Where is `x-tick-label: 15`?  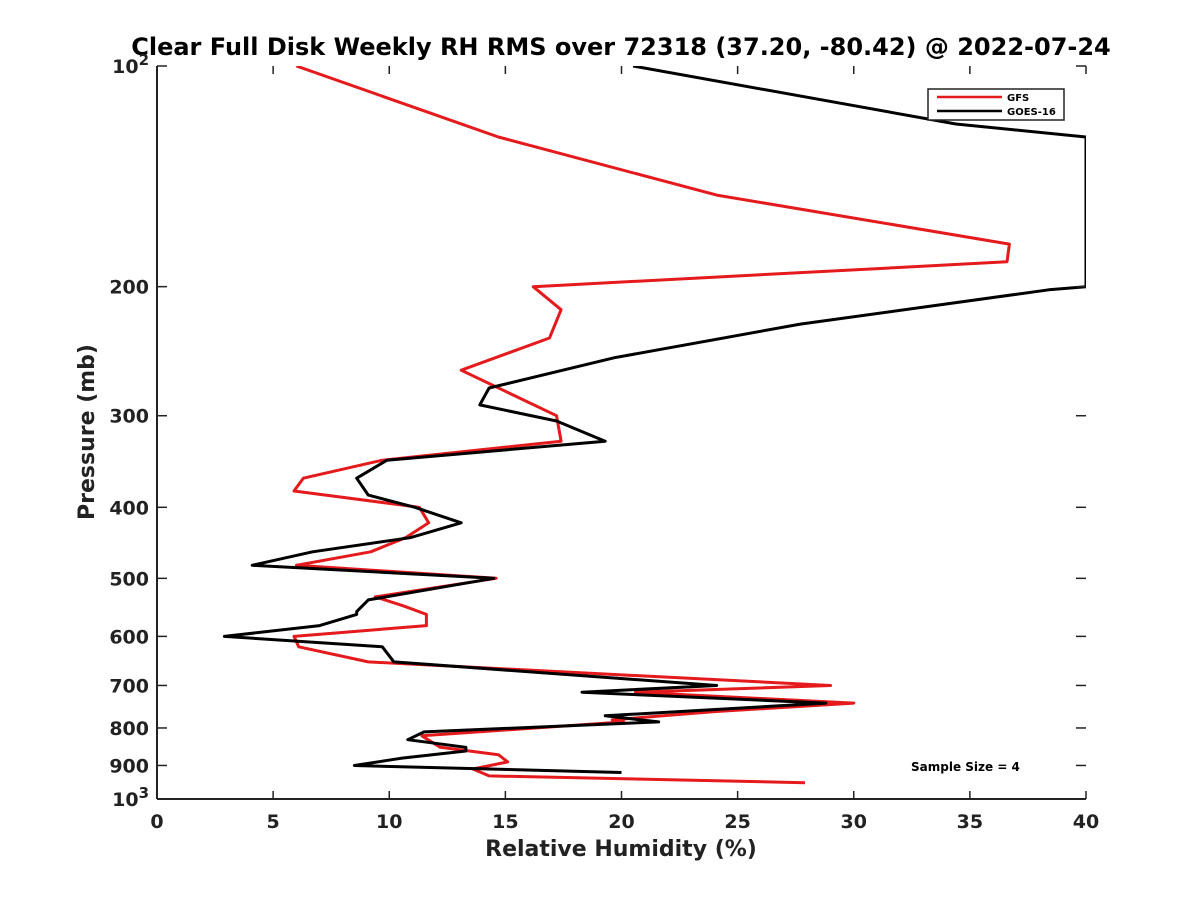
x-tick-label: 15 is located at coordinates (505, 822).